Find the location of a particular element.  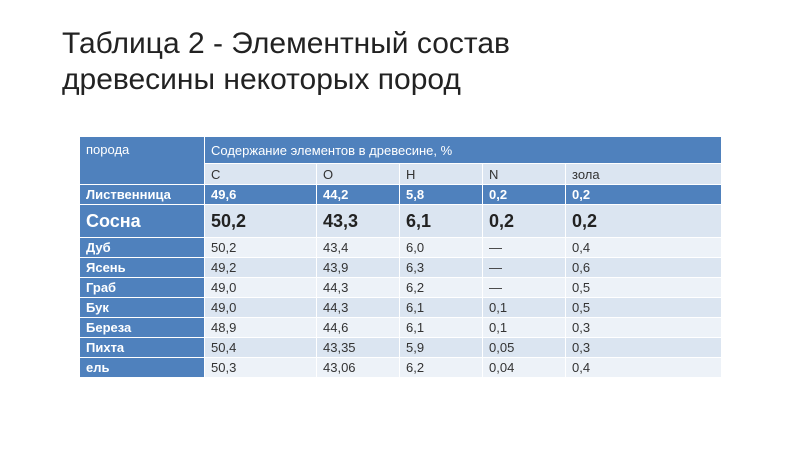

table-row: Сосна 50,2 43,3 6,1 0,2 0,2 is located at coordinates (401, 221).